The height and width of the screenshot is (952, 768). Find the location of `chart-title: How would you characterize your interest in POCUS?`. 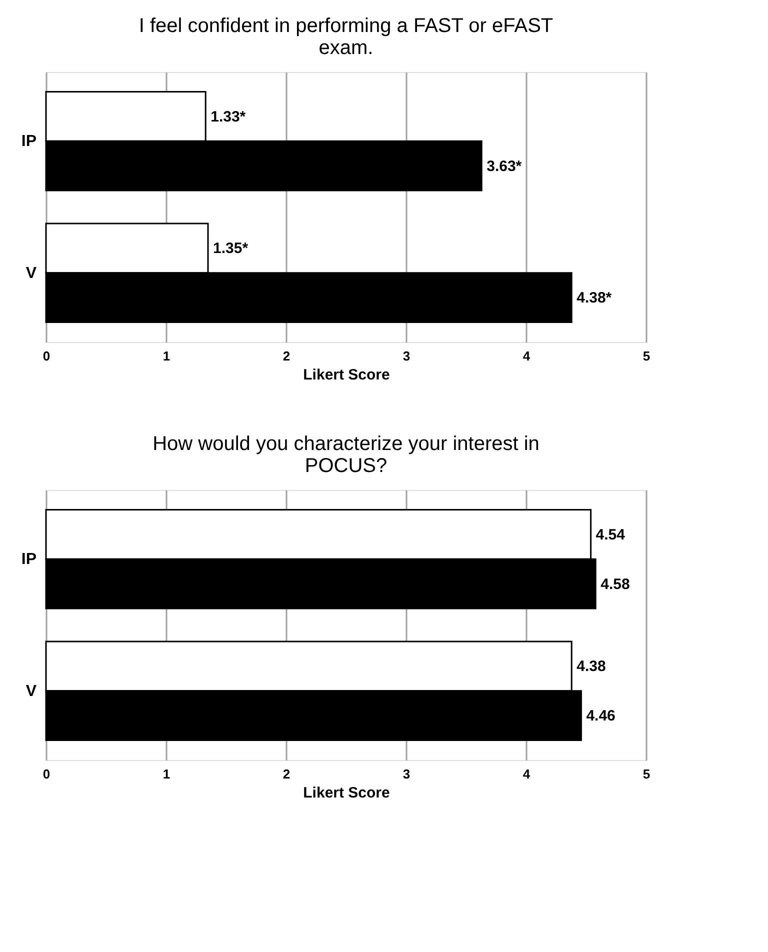

chart-title: How would you characterize your interest in POCUS? is located at coordinates (346, 455).